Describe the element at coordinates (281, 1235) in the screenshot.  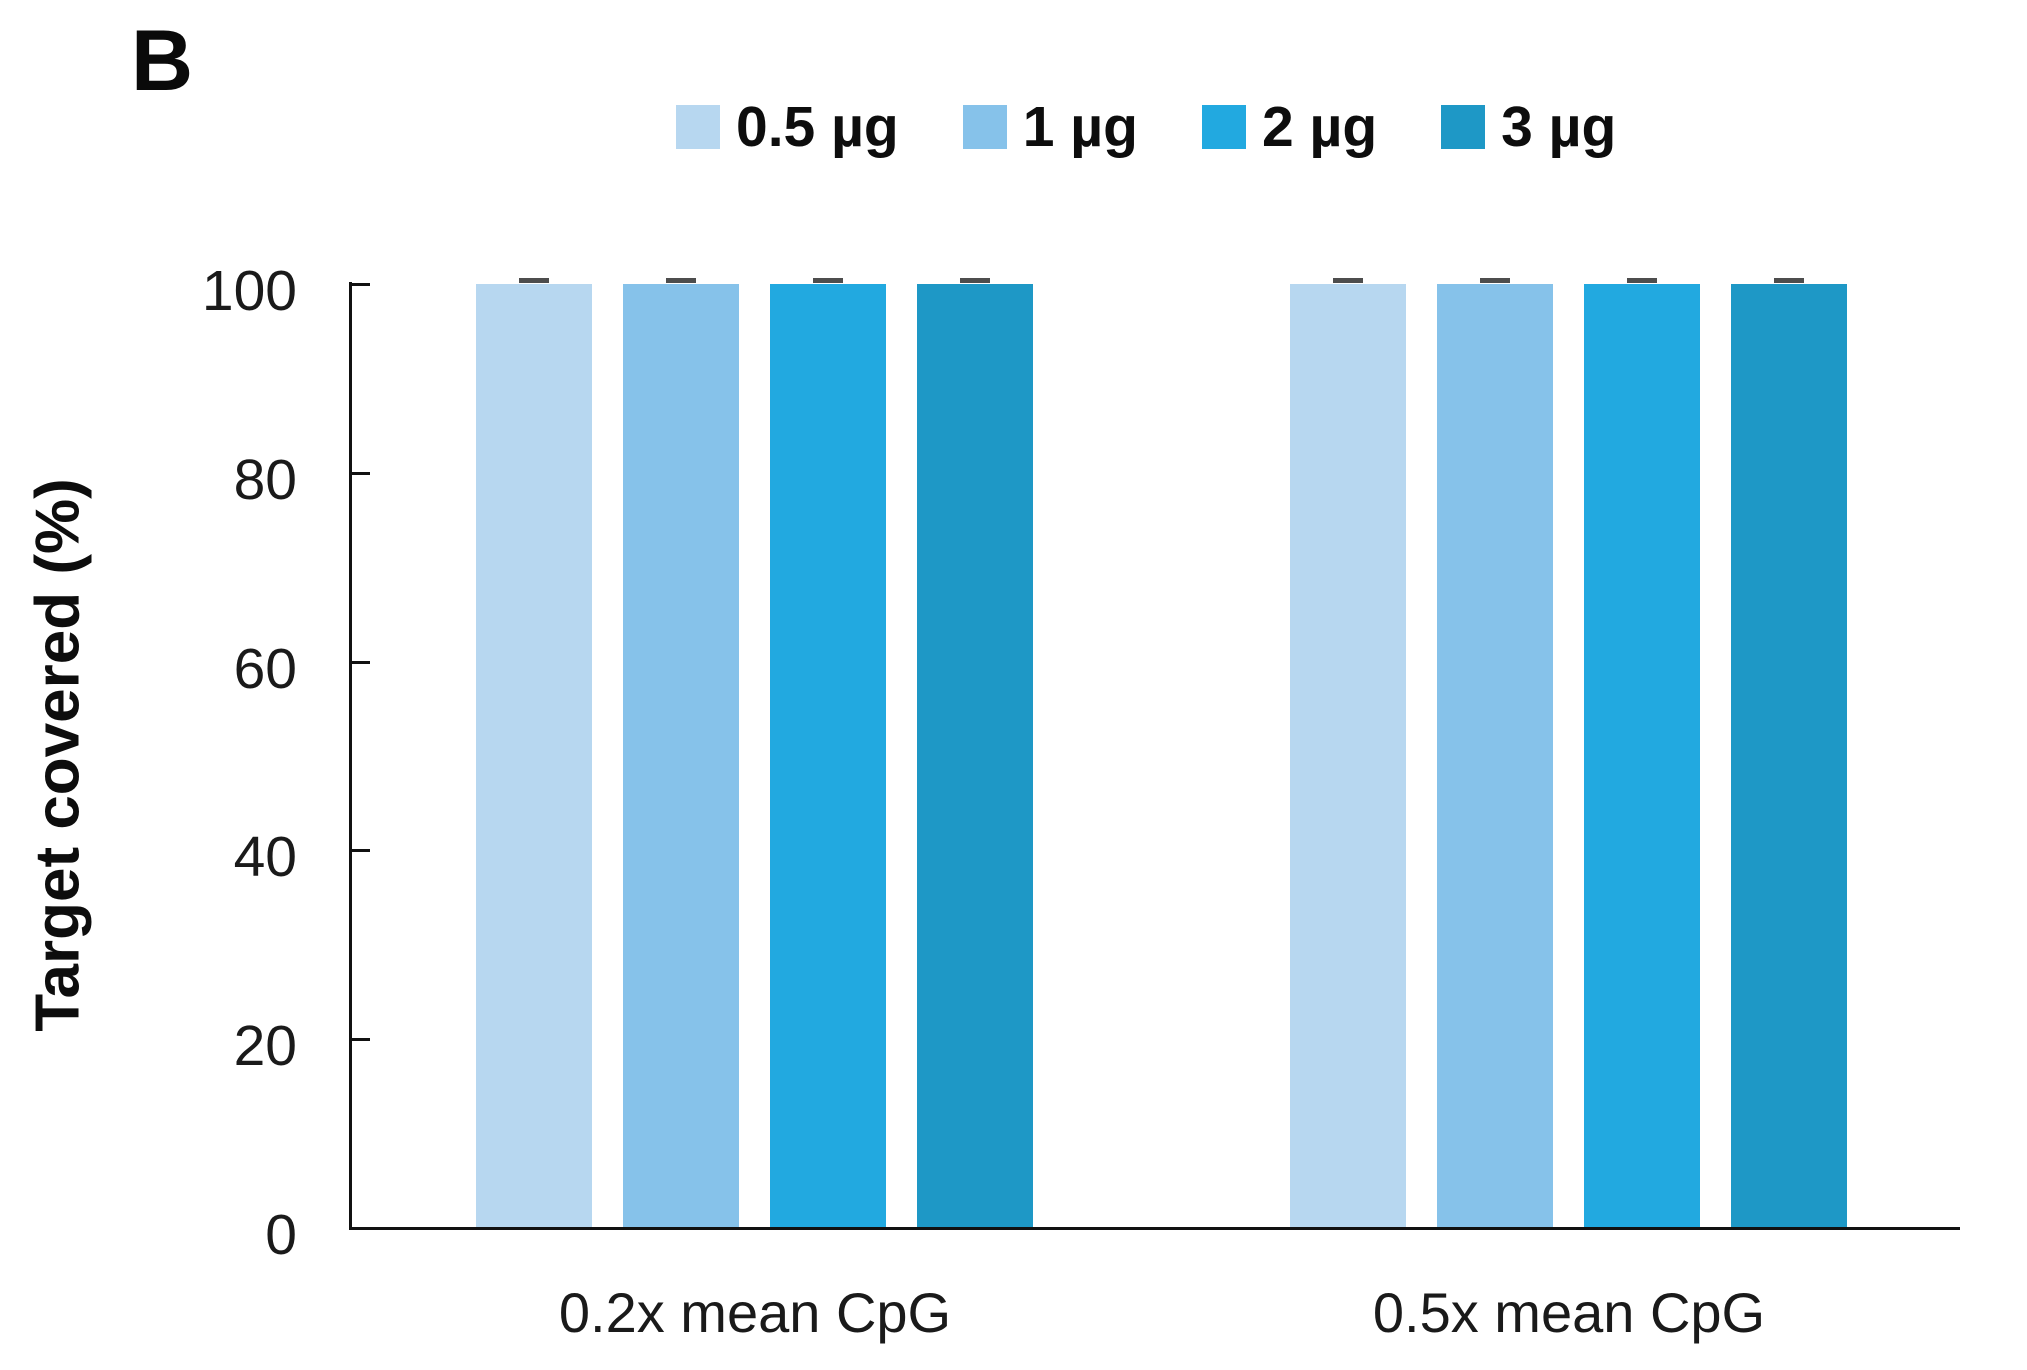
I see `y-tick-label: 0` at that location.